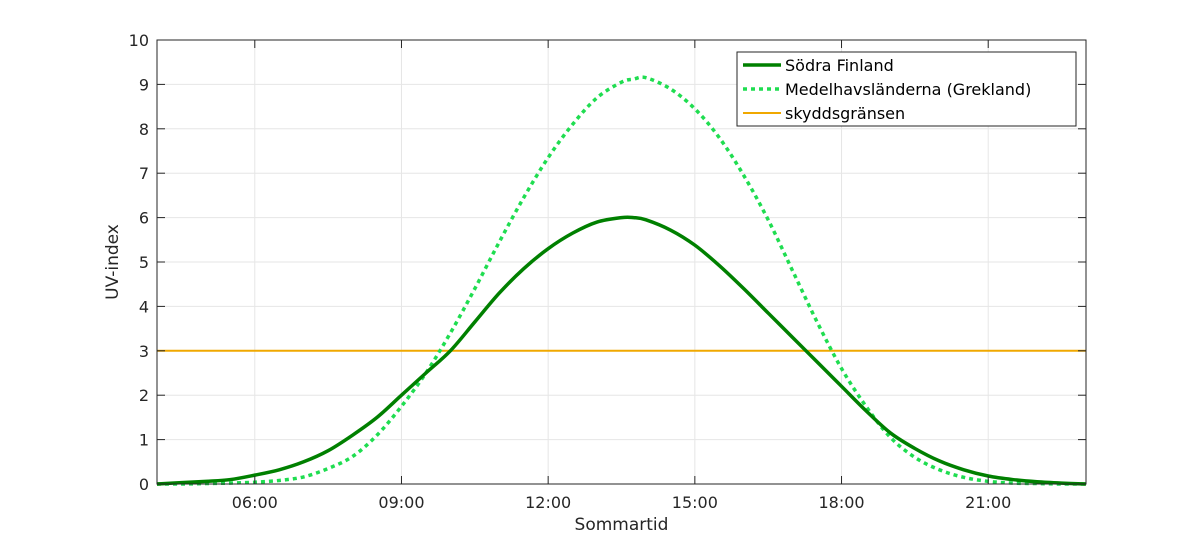 Image resolution: width=1200 pixels, height=544 pixels. Describe the element at coordinates (113, 262) in the screenshot. I see `y-axis-label: UV-index` at that location.